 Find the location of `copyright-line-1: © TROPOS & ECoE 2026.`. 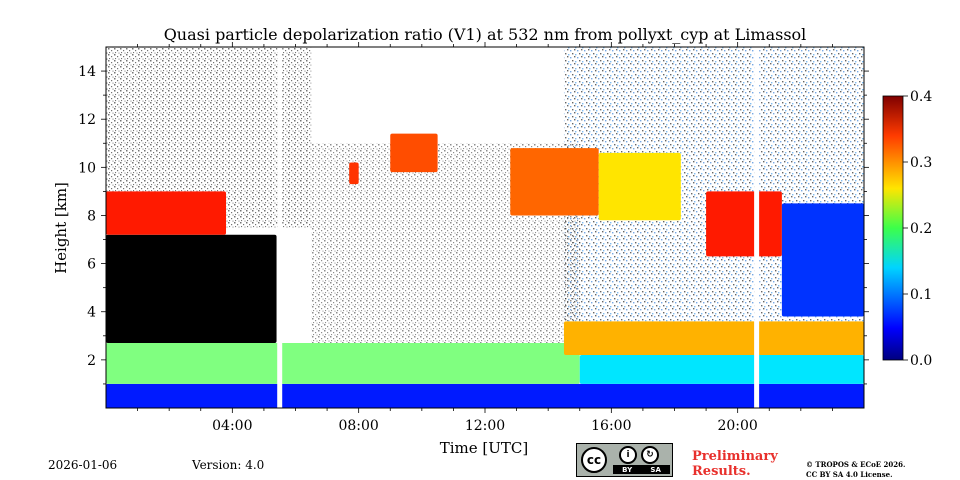

copyright-line-1: © TROPOS & ECoE 2026. is located at coordinates (856, 464).